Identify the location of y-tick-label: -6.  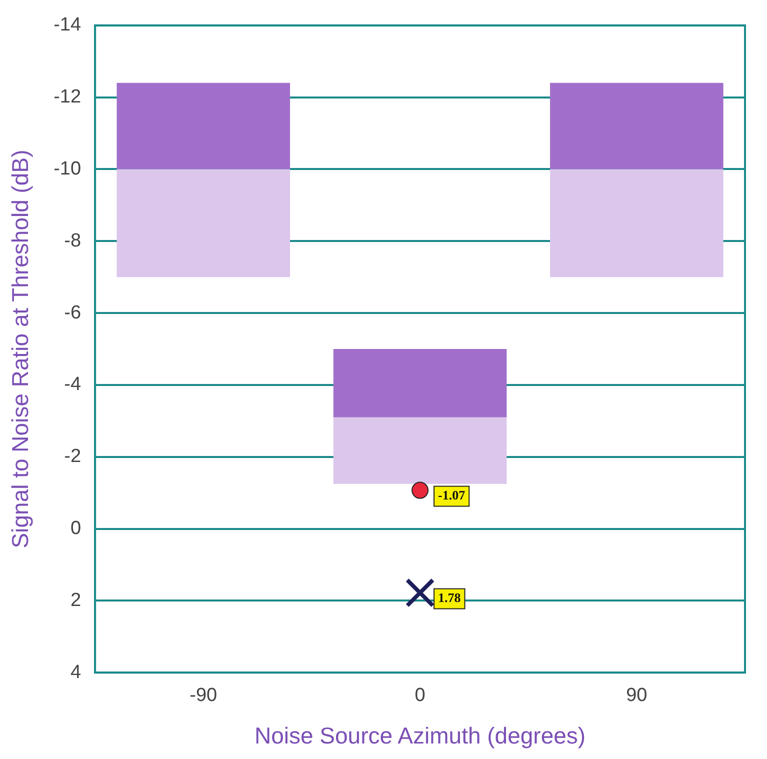
(73, 313).